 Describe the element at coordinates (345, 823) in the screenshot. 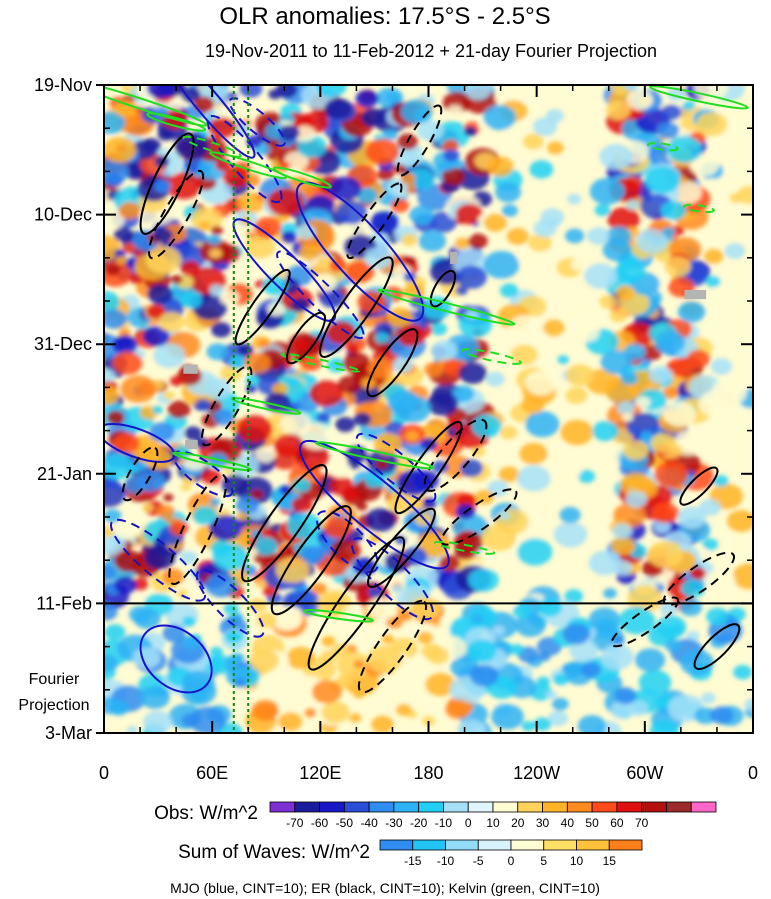

I see `obs-legend-label: -50` at that location.